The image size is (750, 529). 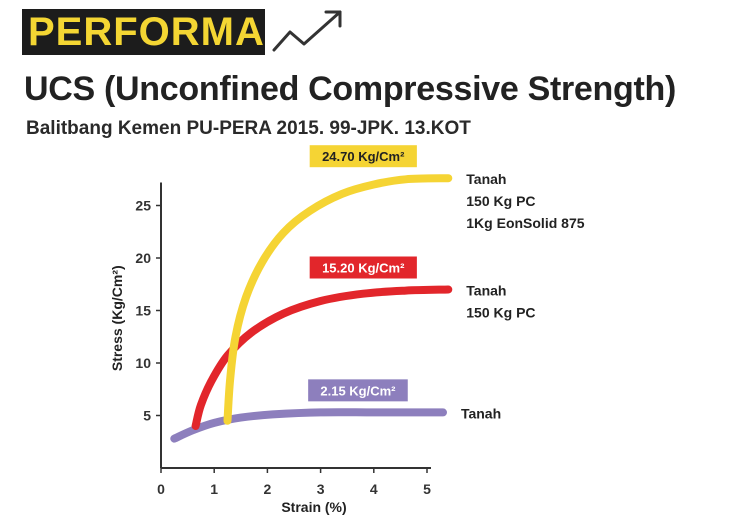 I want to click on y-tick-label: 10, so click(x=143, y=363).